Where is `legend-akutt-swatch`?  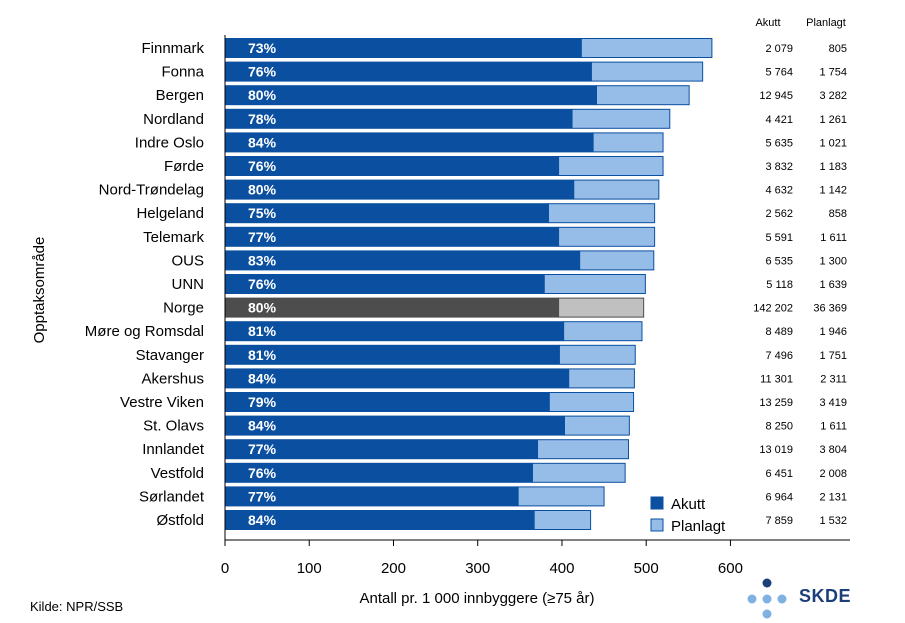
legend-akutt-swatch is located at coordinates (657, 503).